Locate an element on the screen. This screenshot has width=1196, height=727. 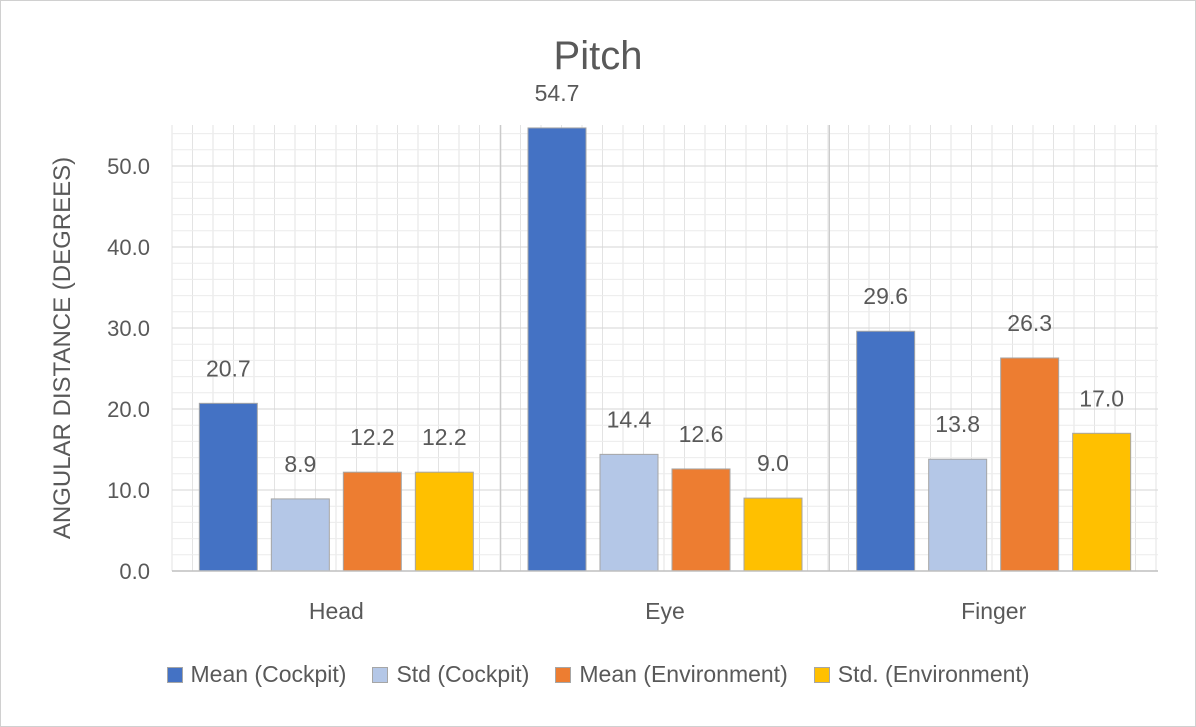
legend-item: Std. (Environment) is located at coordinates (921, 674).